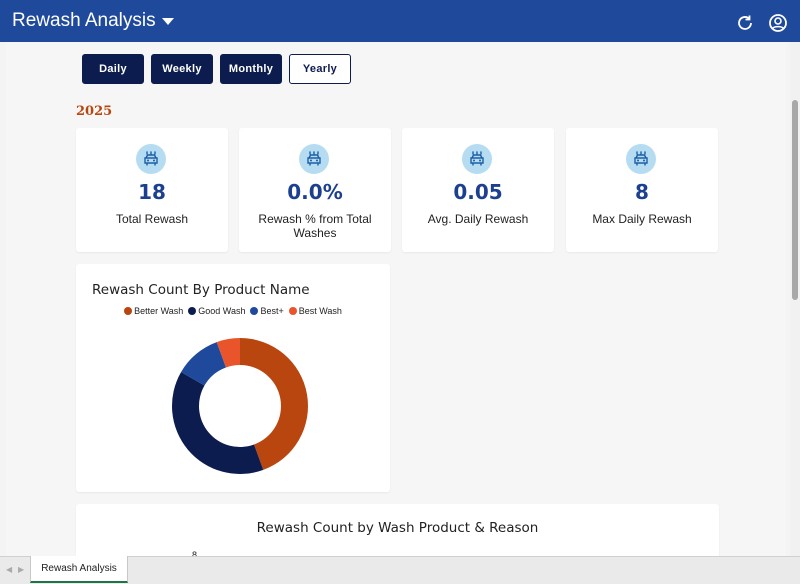  I want to click on chart-title: Rewash Count By Product Name, so click(201, 290).